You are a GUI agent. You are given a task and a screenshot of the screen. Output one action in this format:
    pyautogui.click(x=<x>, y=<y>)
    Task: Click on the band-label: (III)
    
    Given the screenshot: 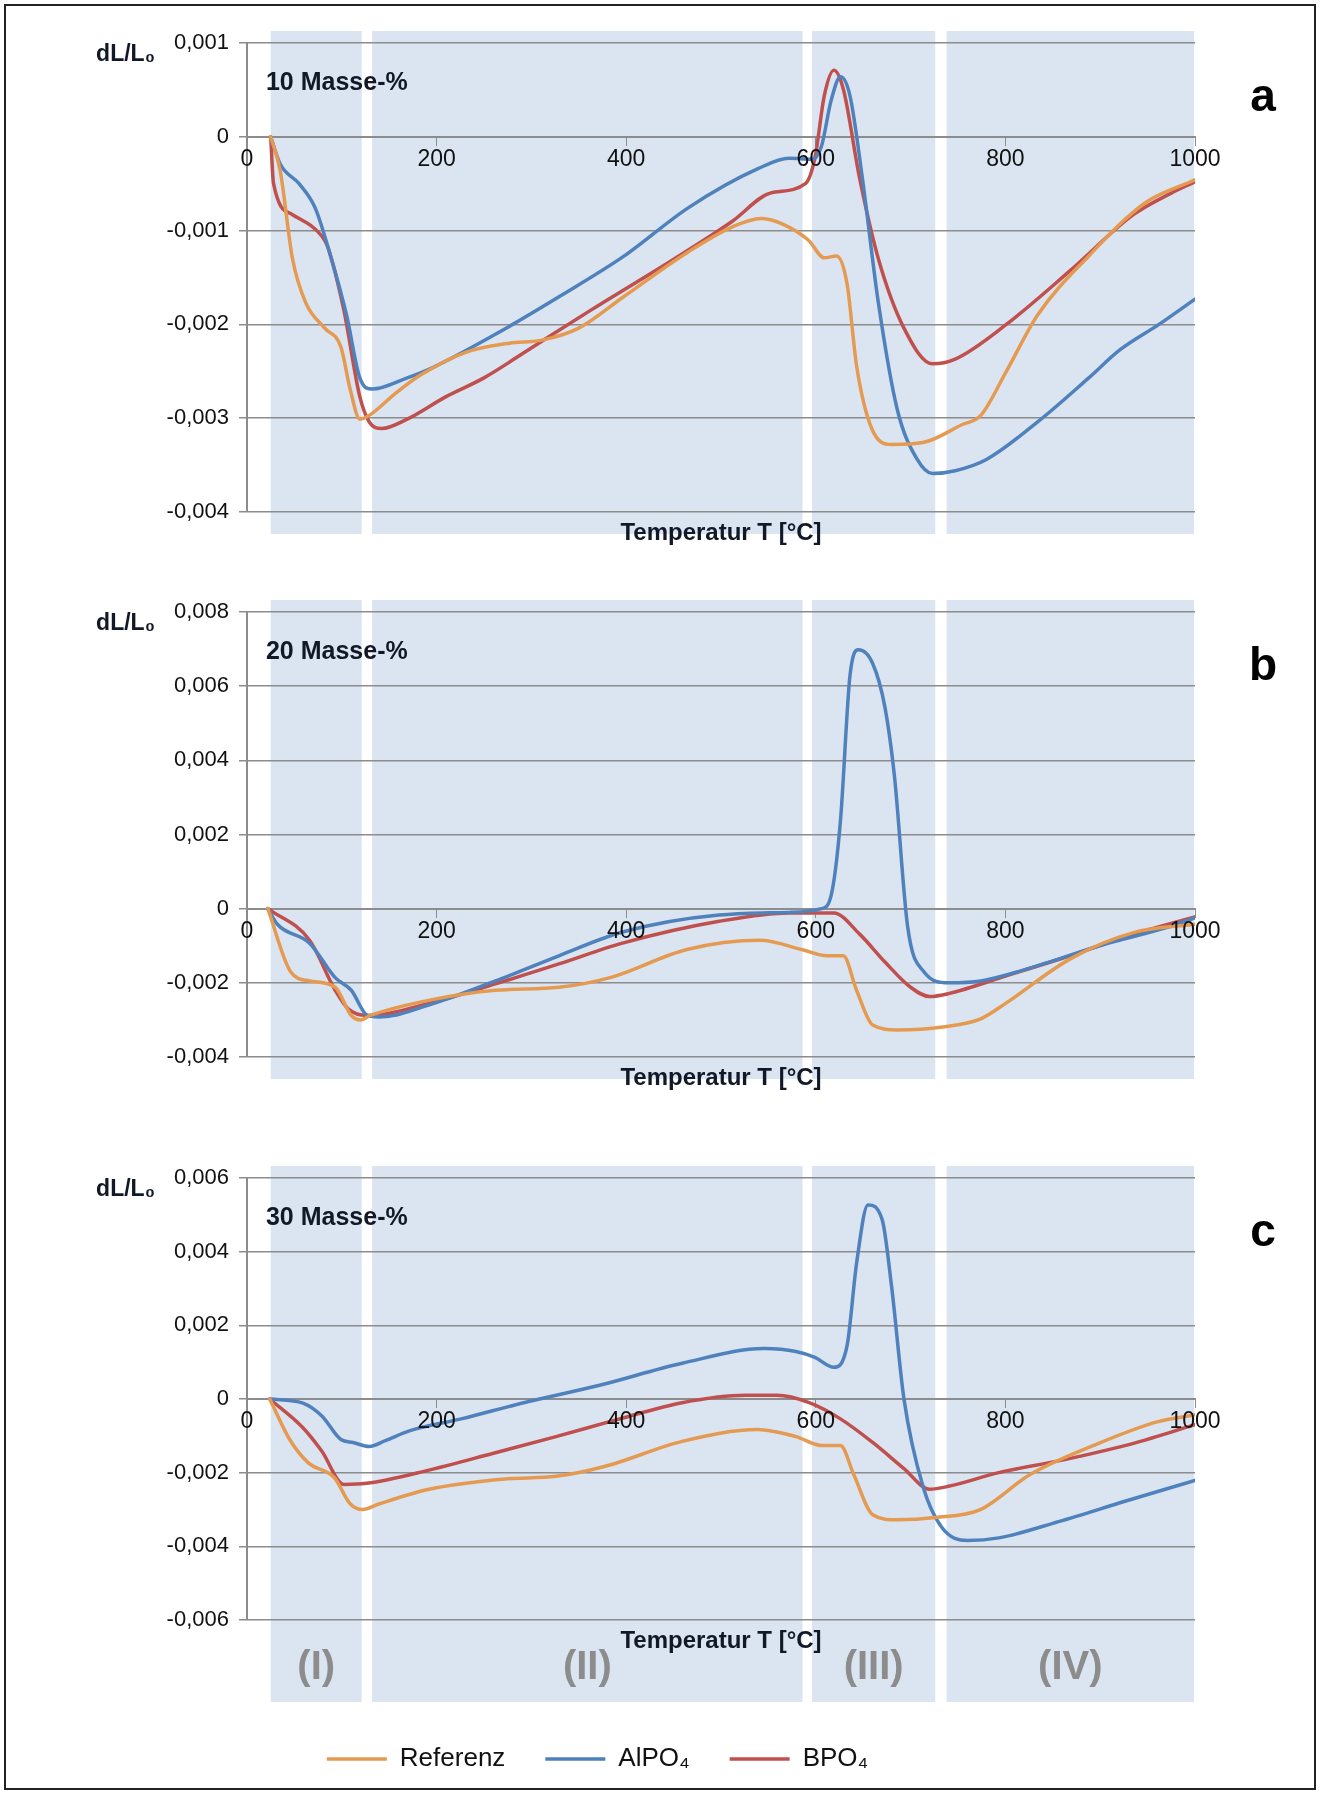 What is the action you would take?
    pyautogui.click(x=873, y=1665)
    